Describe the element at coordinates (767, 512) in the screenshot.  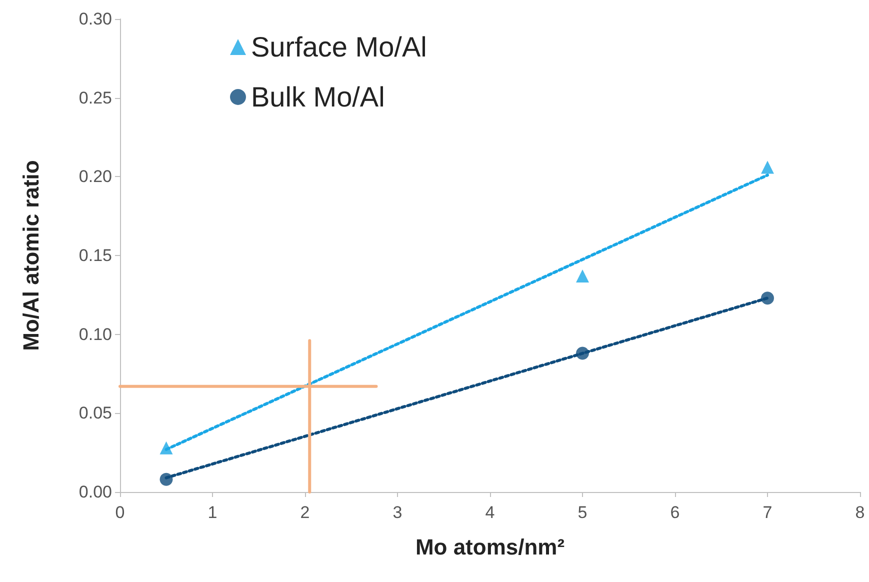
I see `x-tick-label: 7` at that location.